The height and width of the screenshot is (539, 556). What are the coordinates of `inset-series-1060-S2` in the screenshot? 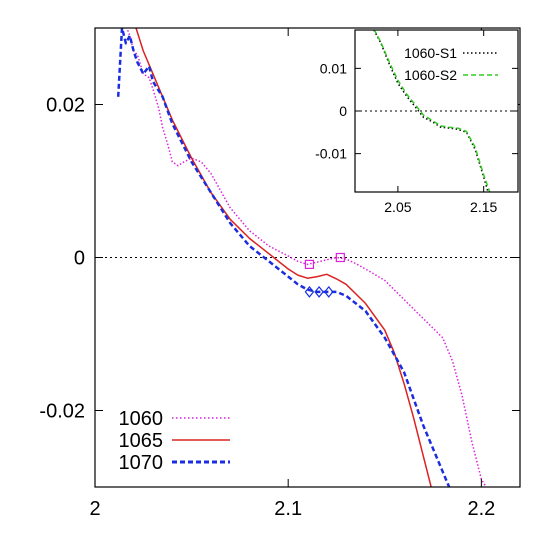 It's located at (432, 111).